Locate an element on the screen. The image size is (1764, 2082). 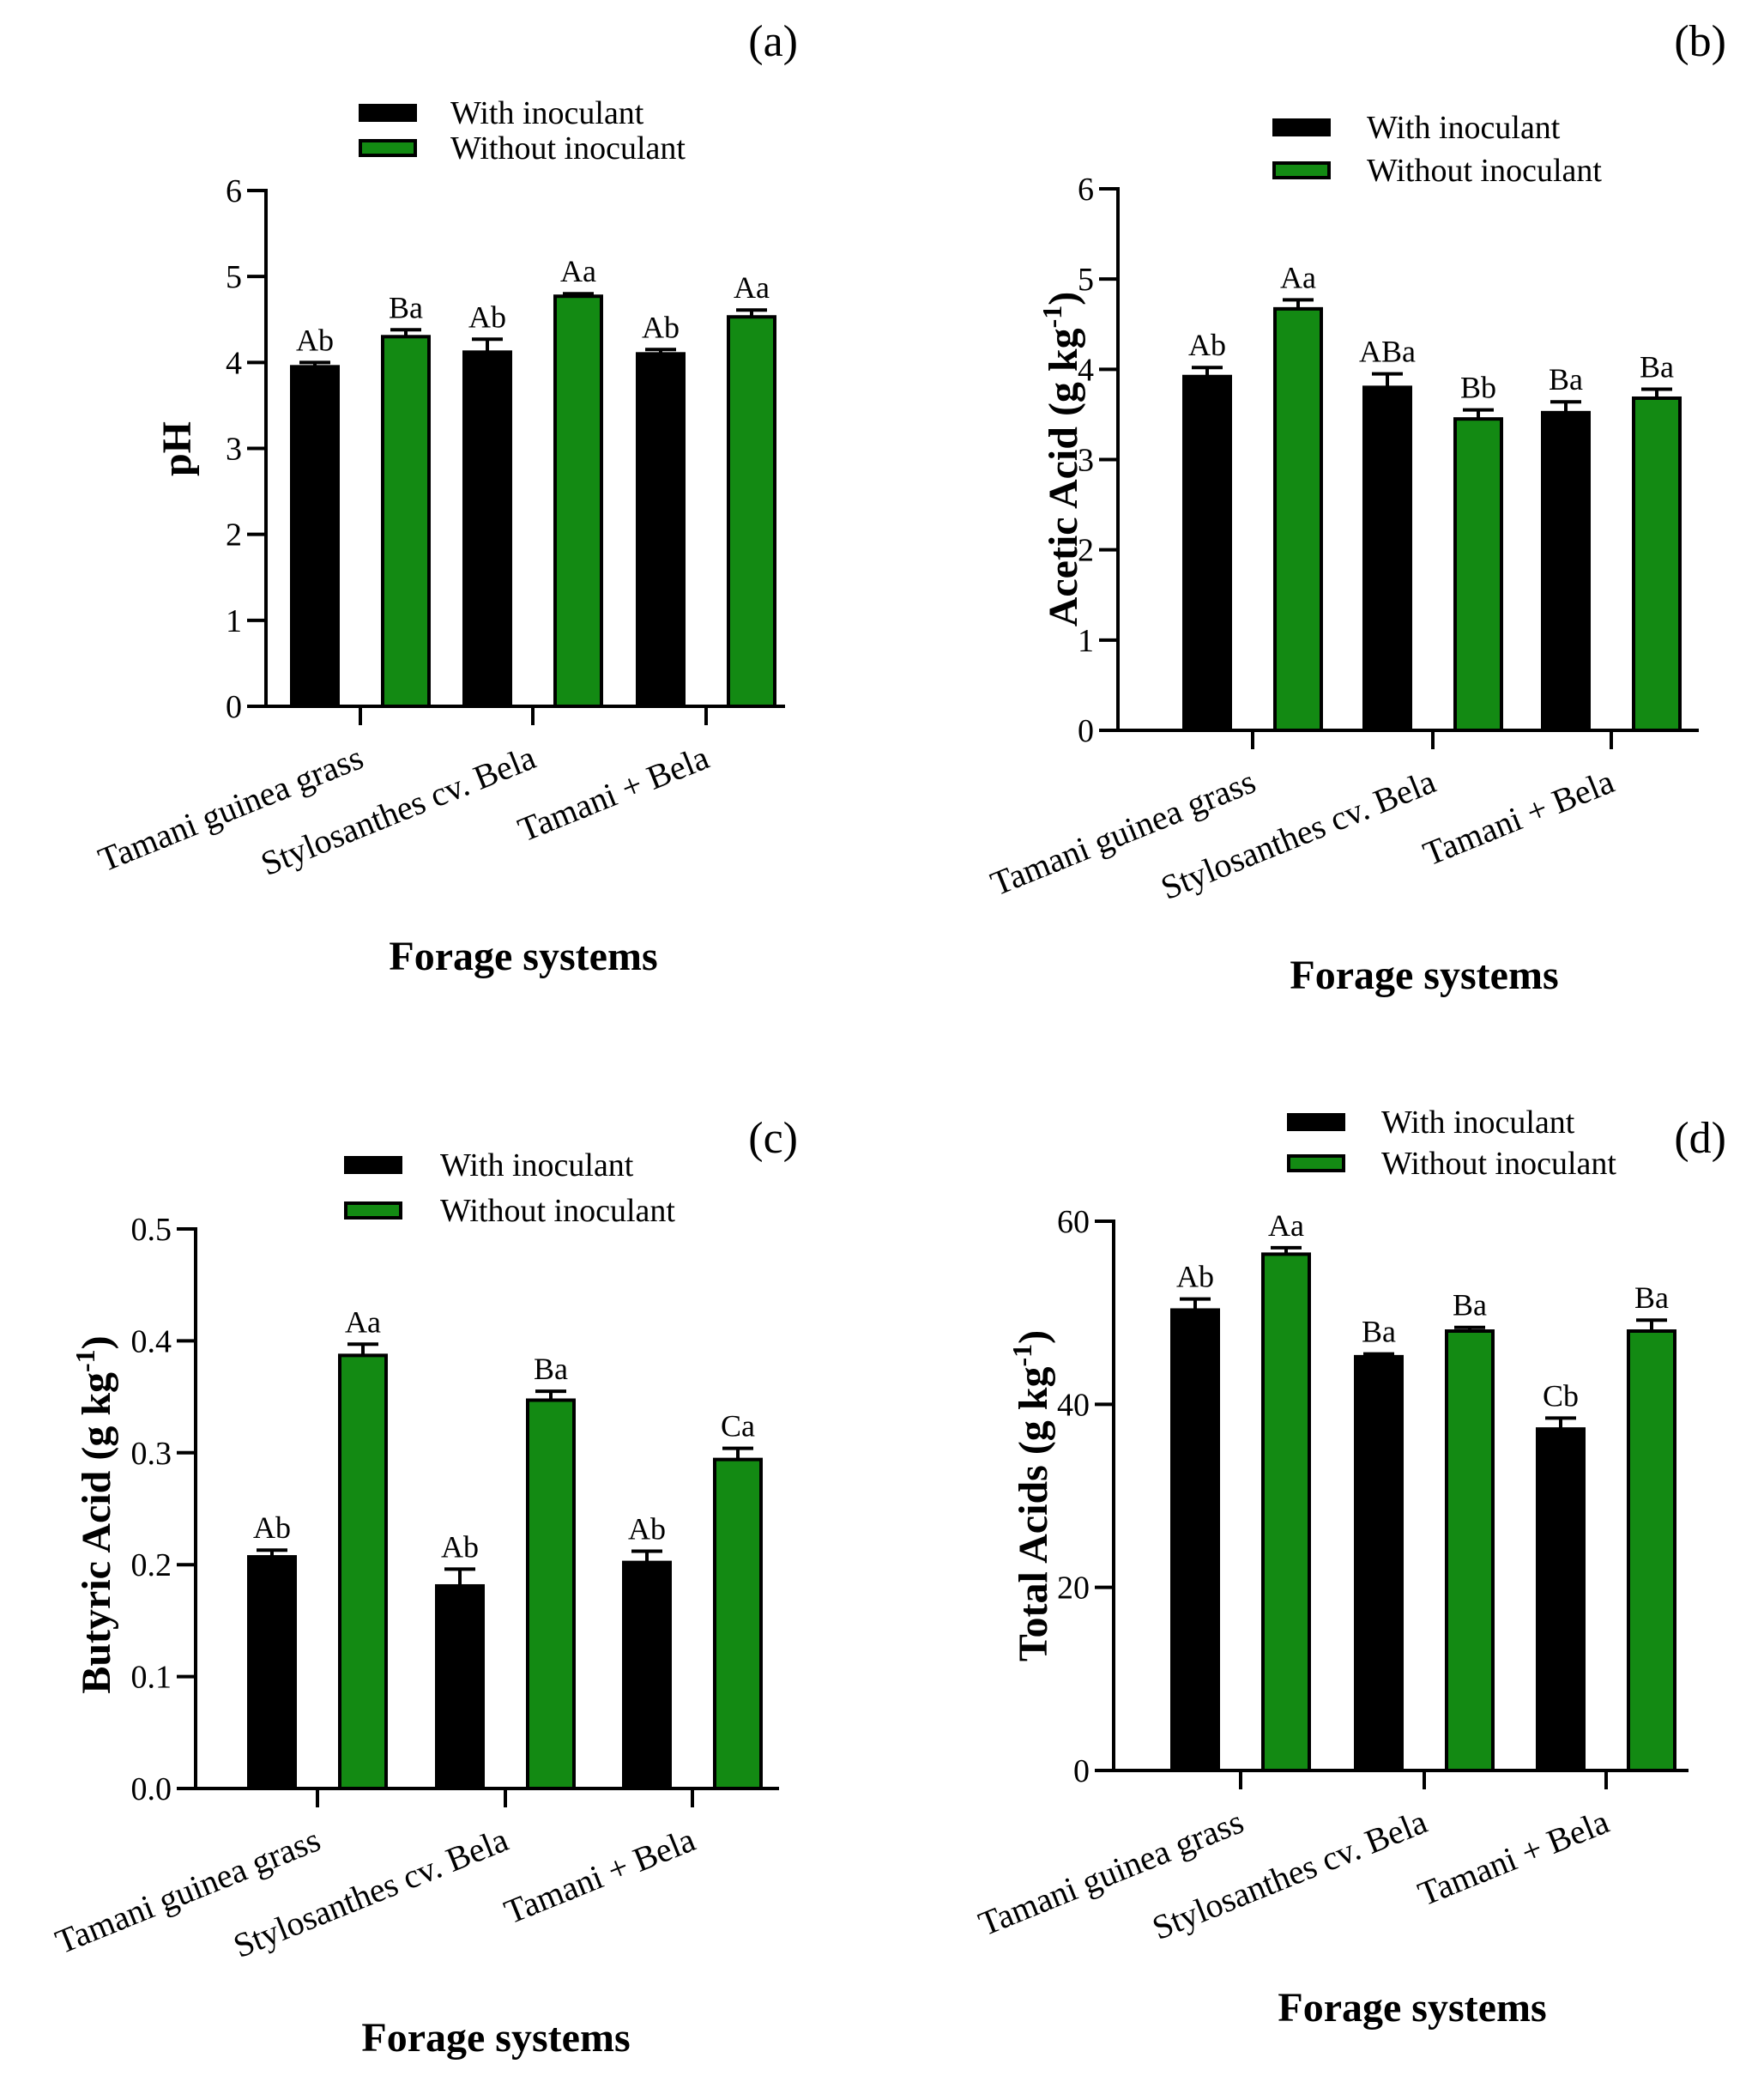
y-tick-label: 40 is located at coordinates (1073, 1405).